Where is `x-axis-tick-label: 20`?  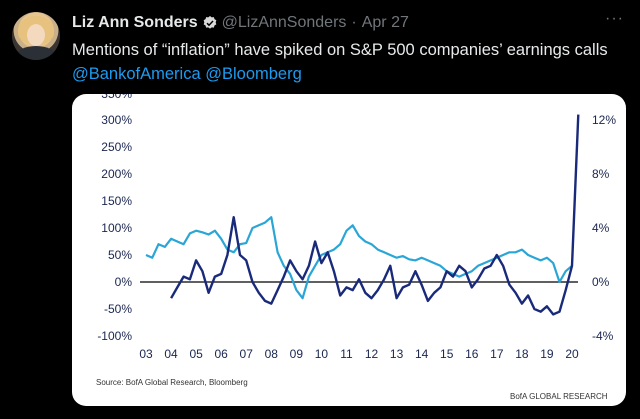 x-axis-tick-label: 20 is located at coordinates (572, 354).